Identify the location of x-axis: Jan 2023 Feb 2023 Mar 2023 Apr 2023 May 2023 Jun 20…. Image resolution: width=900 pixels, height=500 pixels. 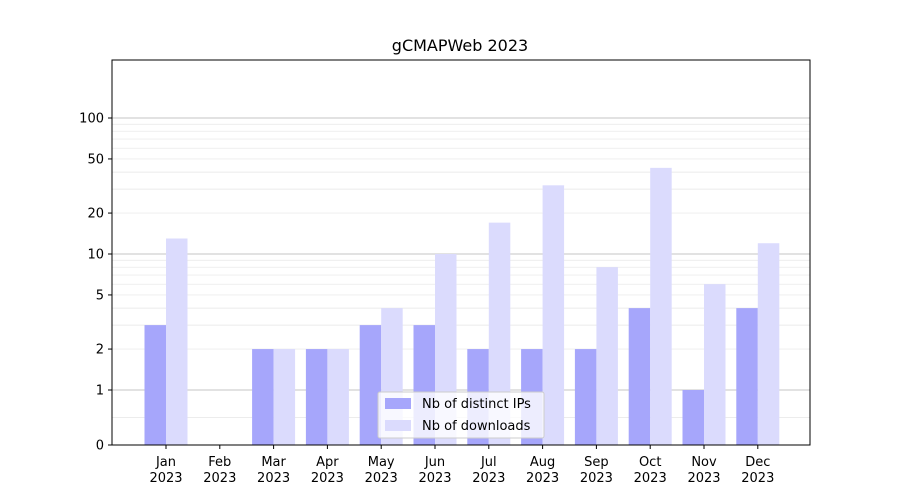
(461, 465).